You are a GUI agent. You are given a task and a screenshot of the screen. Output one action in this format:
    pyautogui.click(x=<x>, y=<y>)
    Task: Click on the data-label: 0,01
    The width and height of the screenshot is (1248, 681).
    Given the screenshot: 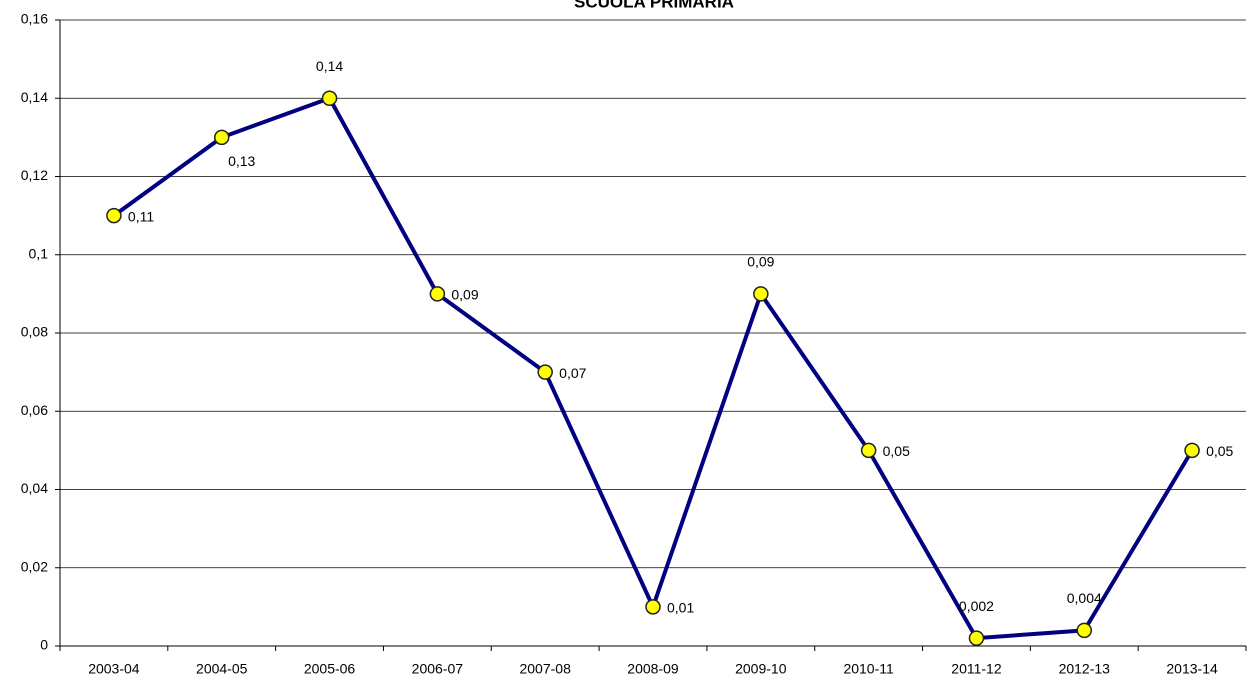 What is the action you would take?
    pyautogui.click(x=680, y=608)
    